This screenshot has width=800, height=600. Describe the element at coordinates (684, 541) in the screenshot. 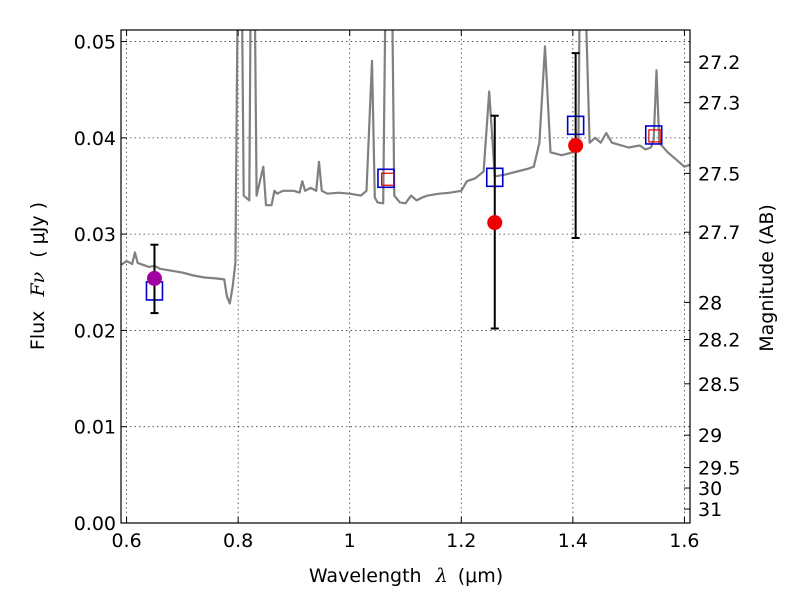

I see `x-tick-label: 1.6` at that location.